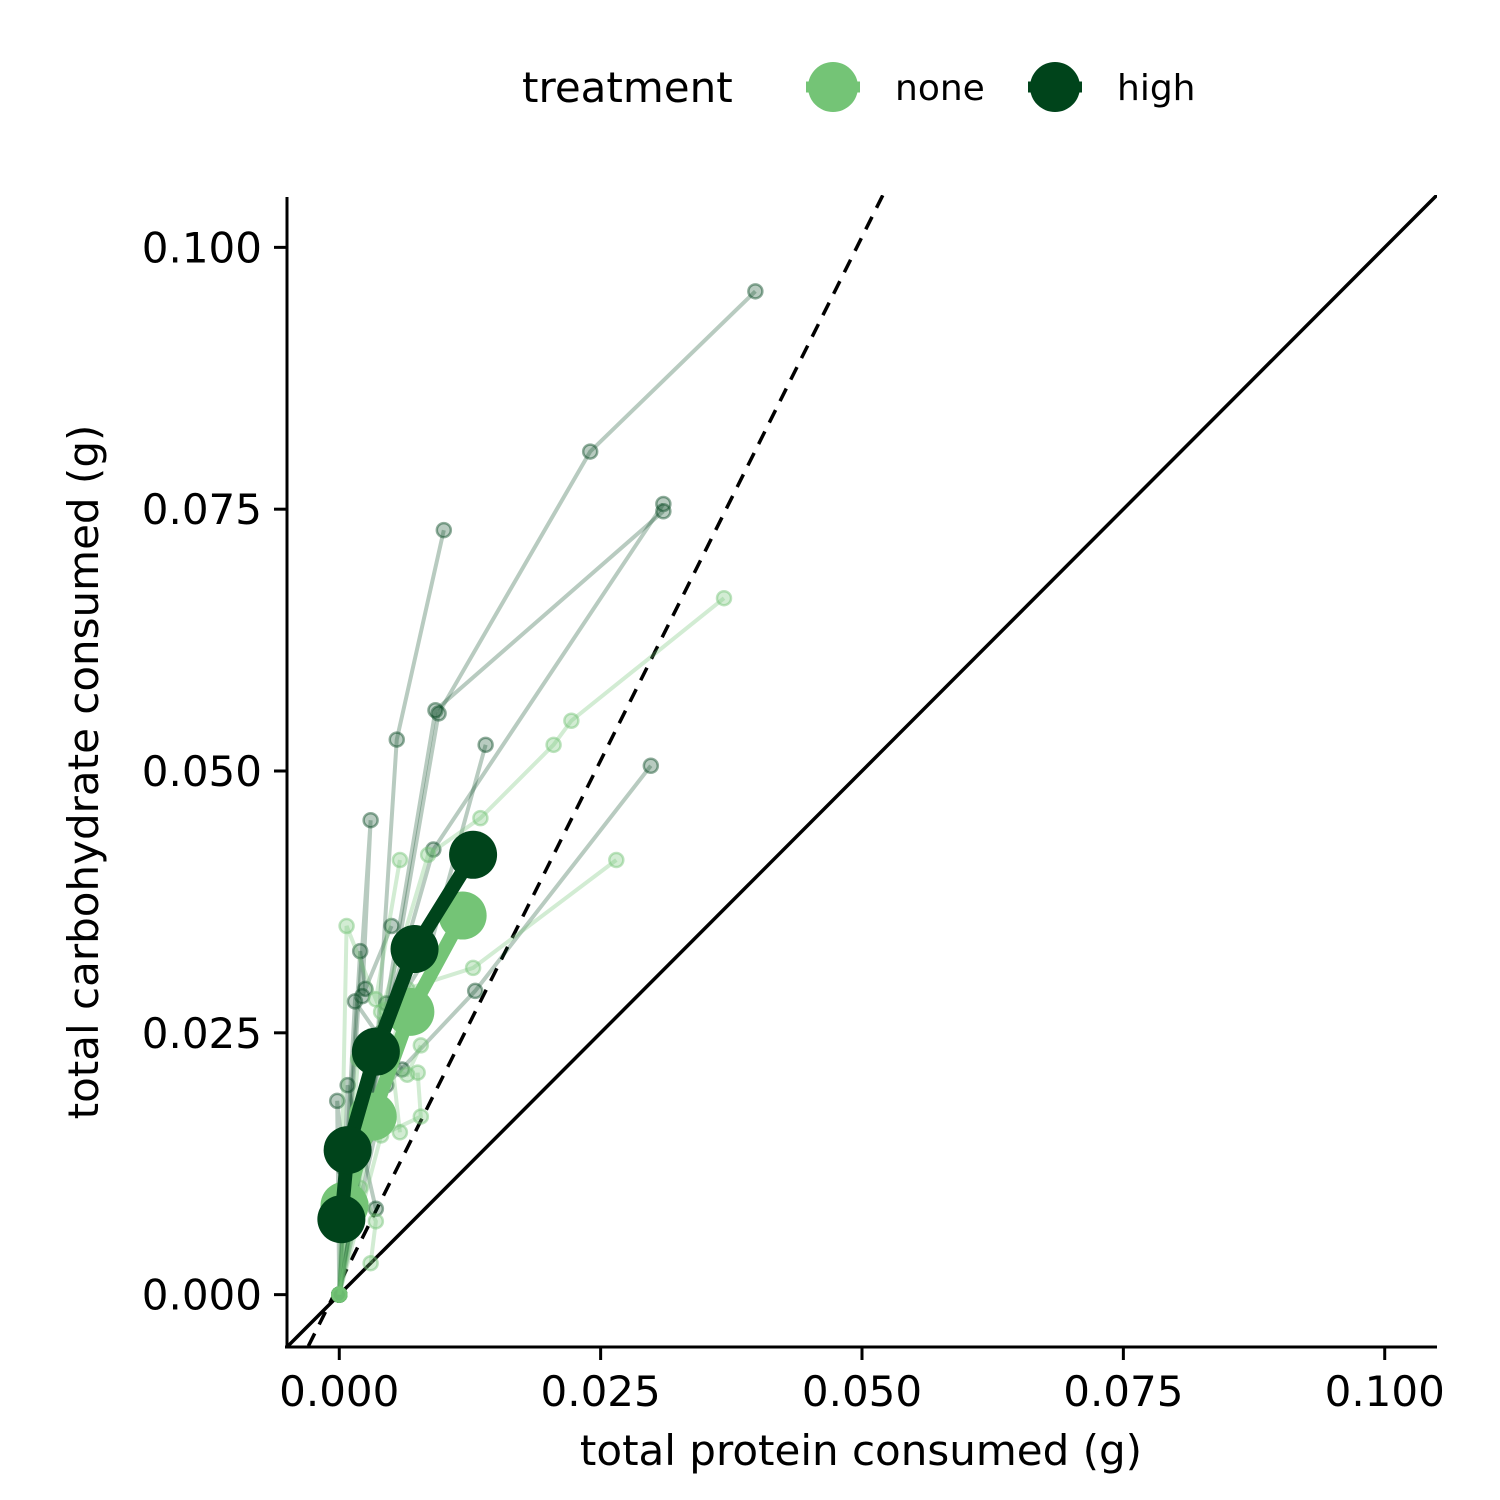 Image resolution: width=1500 pixels, height=1500 pixels. I want to click on y-axis-title: total carbohydrate consumed (g), so click(83, 772).